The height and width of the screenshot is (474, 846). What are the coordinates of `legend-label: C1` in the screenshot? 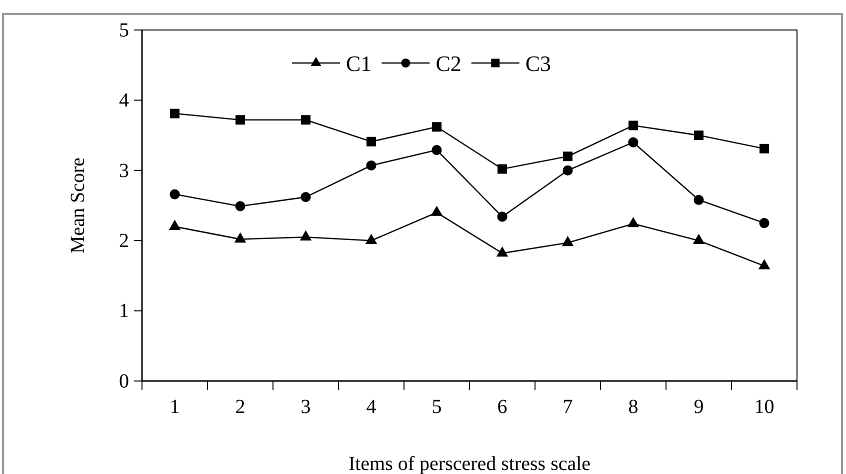 It's located at (359, 63).